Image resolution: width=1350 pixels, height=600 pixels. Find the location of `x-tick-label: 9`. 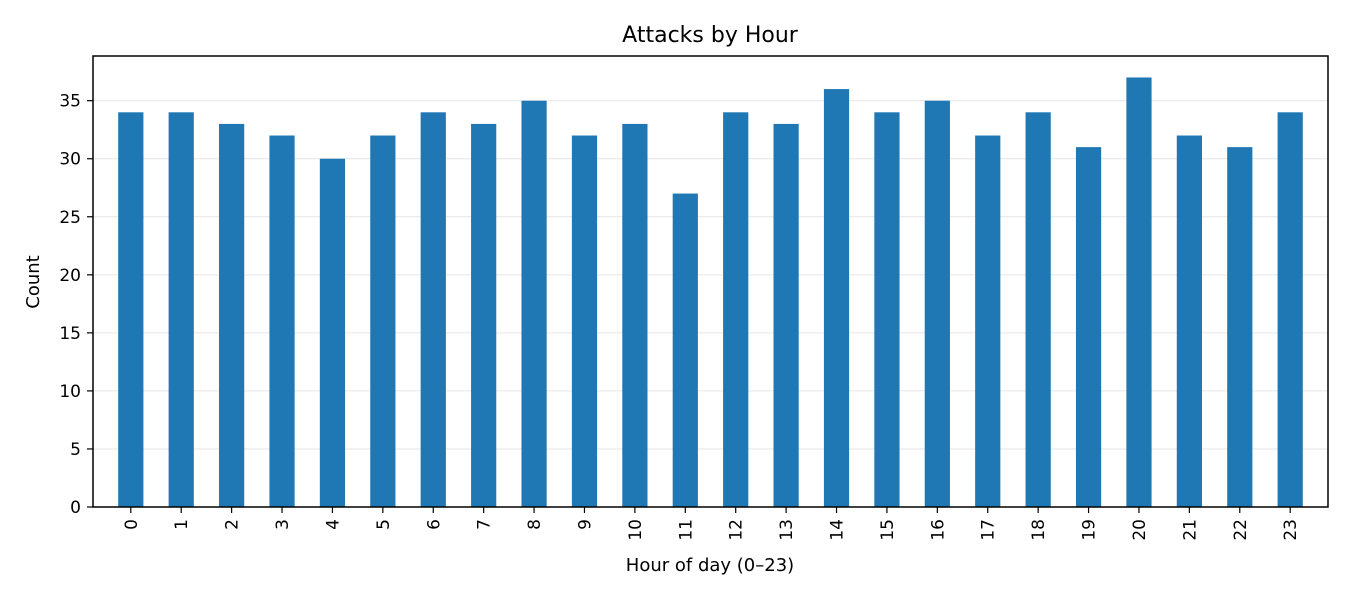

x-tick-label: 9 is located at coordinates (585, 524).